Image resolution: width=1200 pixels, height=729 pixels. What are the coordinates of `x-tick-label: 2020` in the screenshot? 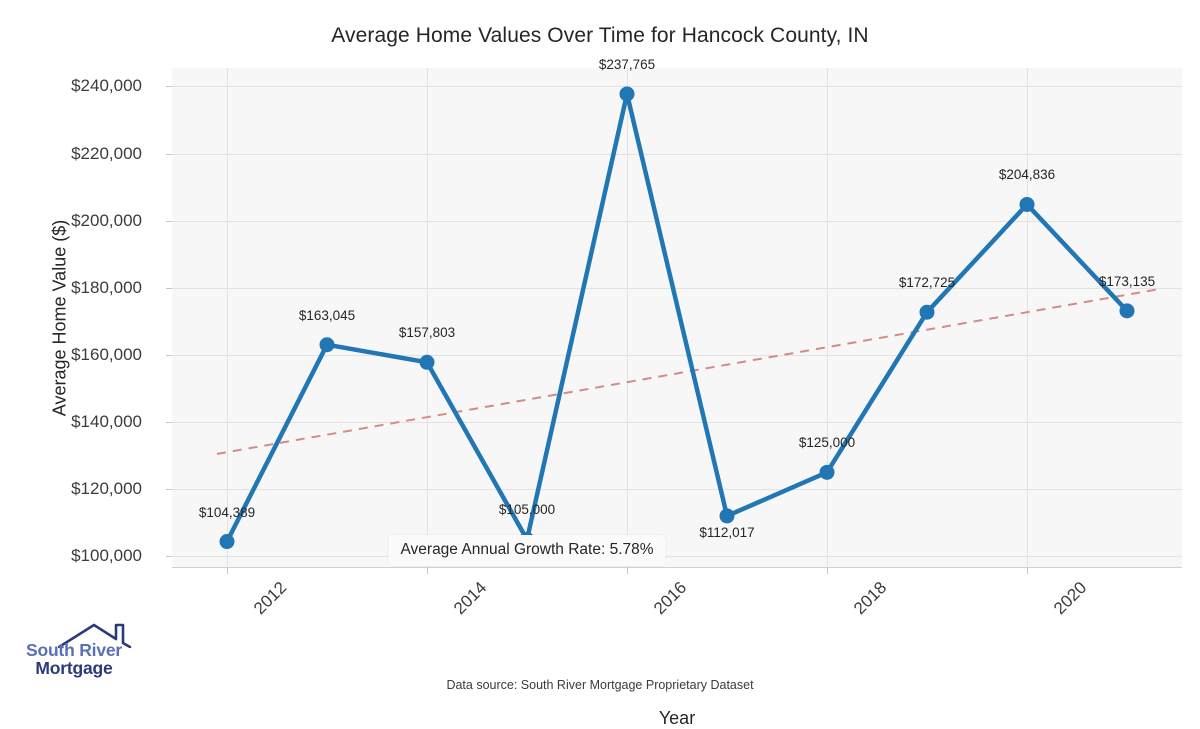 It's located at (1070, 598).